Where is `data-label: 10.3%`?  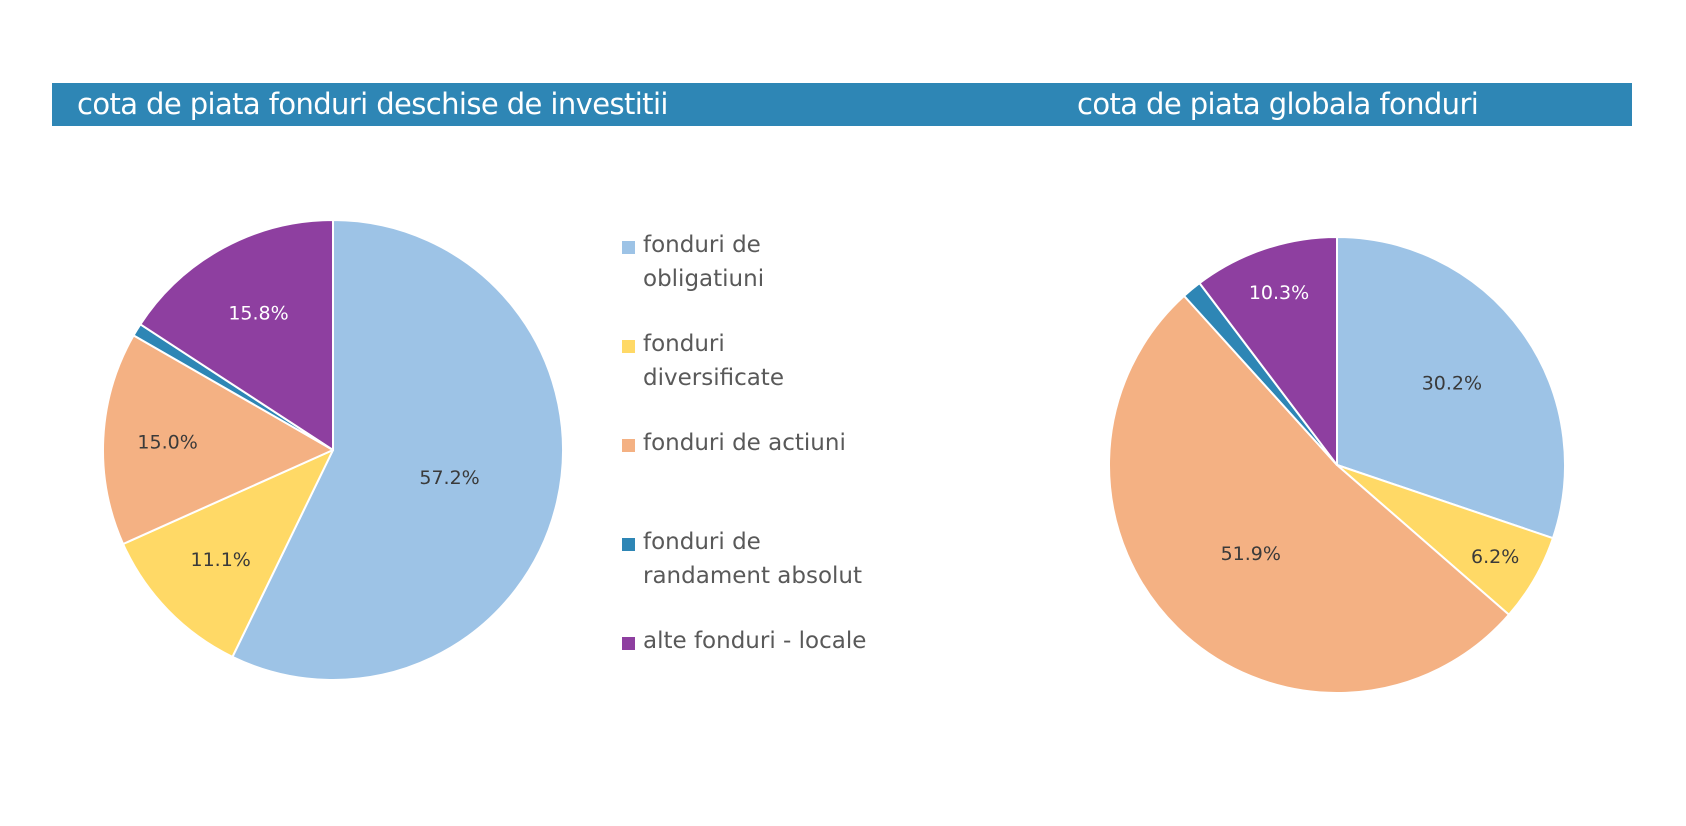
data-label: 10.3% is located at coordinates (1279, 293).